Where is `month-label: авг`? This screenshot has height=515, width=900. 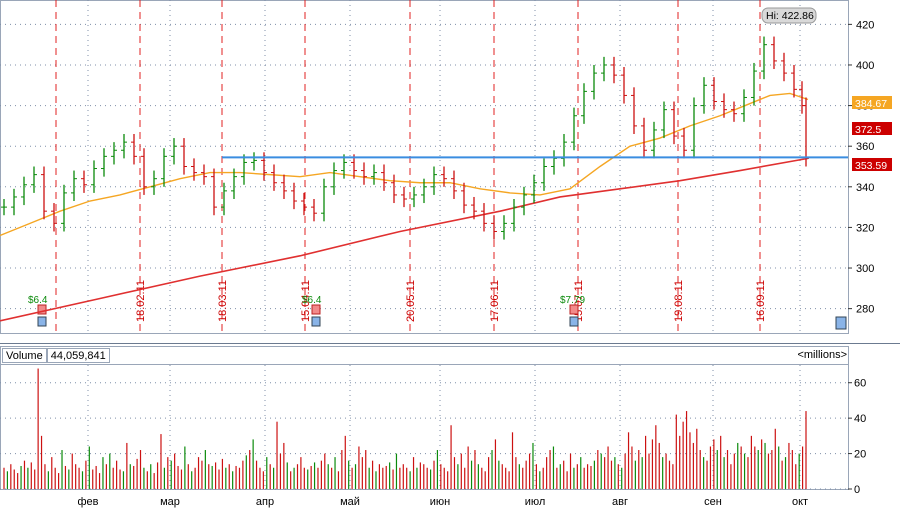 month-label: авг is located at coordinates (620, 502).